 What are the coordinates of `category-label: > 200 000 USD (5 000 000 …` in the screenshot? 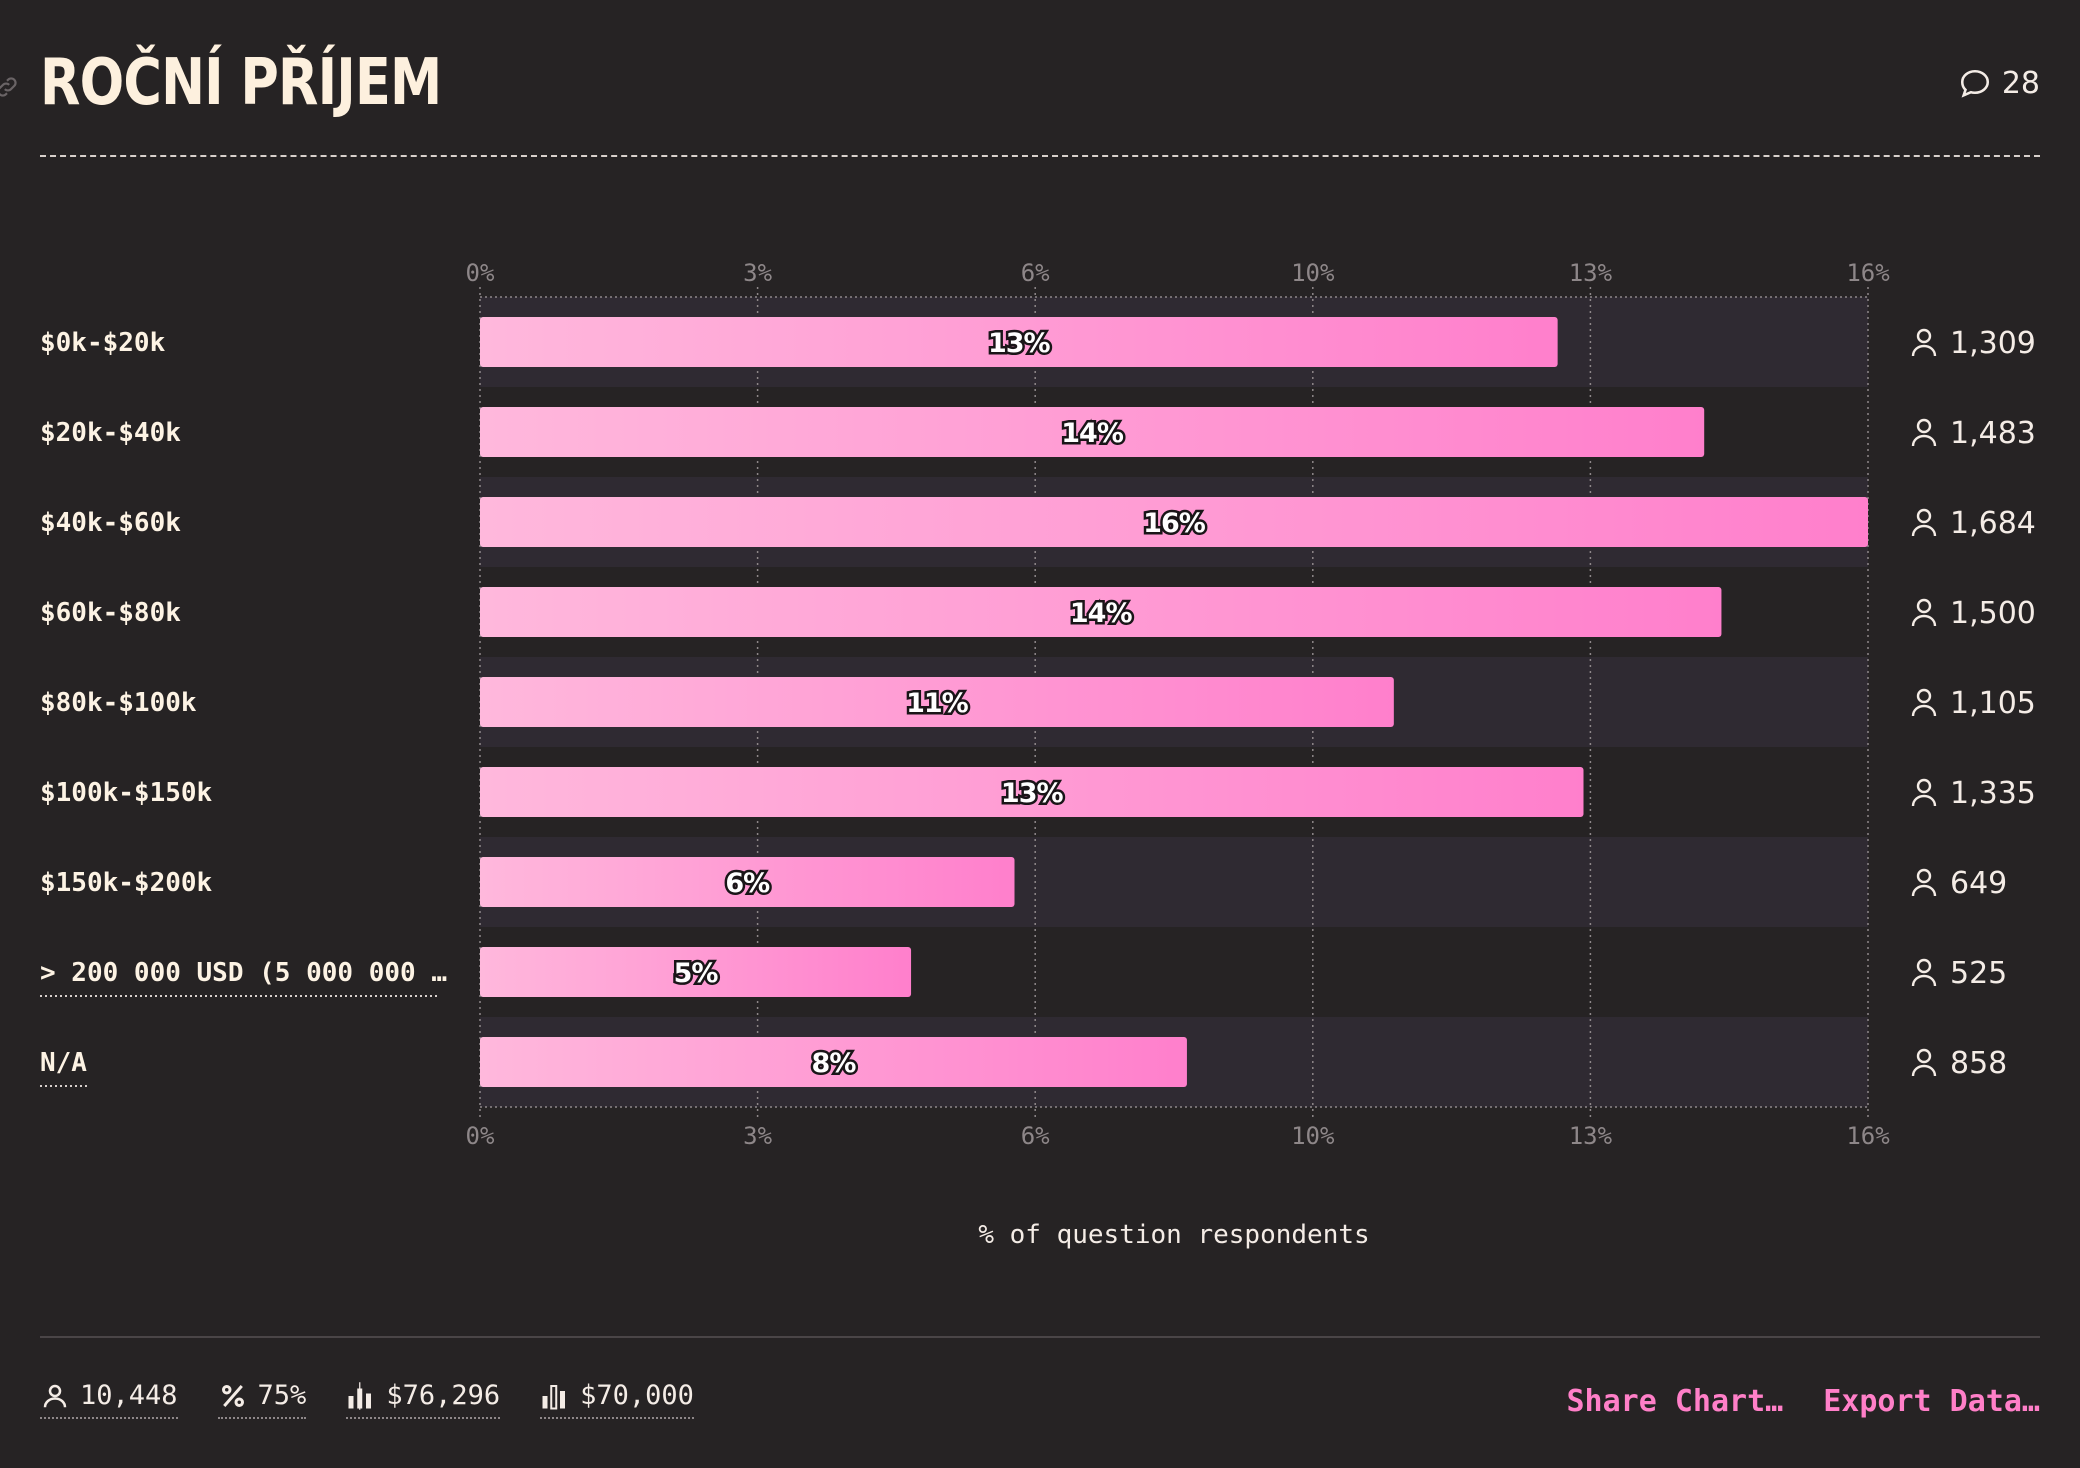 It's located at (243, 973).